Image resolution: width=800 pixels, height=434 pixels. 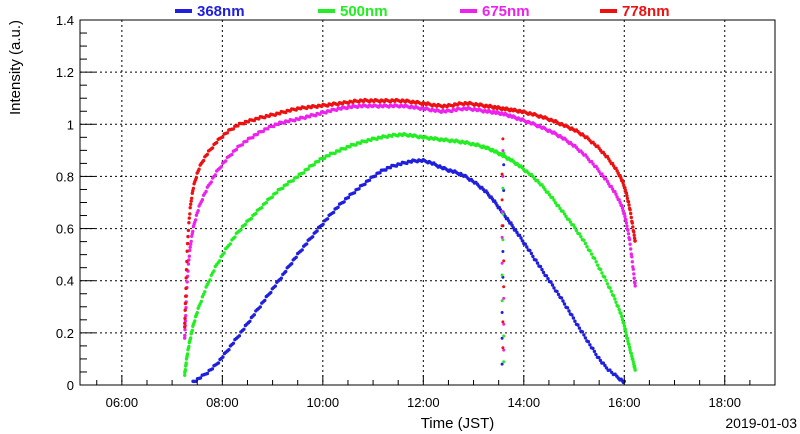 What do you see at coordinates (65, 229) in the screenshot?
I see `y-tick-label: 0.6` at bounding box center [65, 229].